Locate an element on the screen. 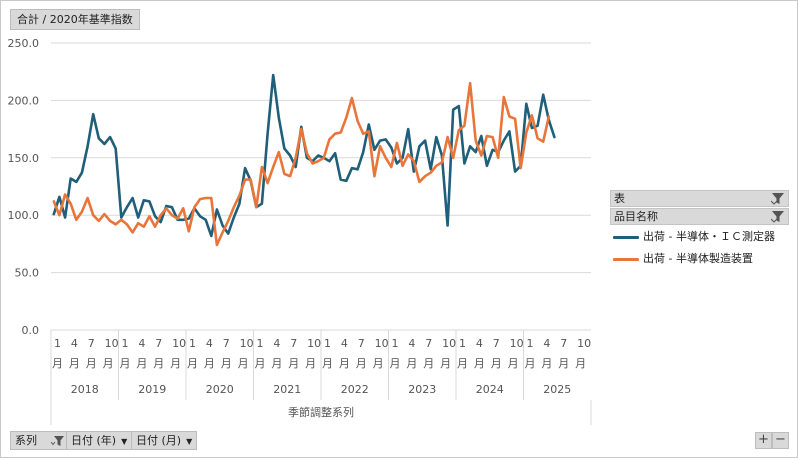 The width and height of the screenshot is (798, 458). year-field-button: 日付 (年) ▼ is located at coordinates (99, 440).